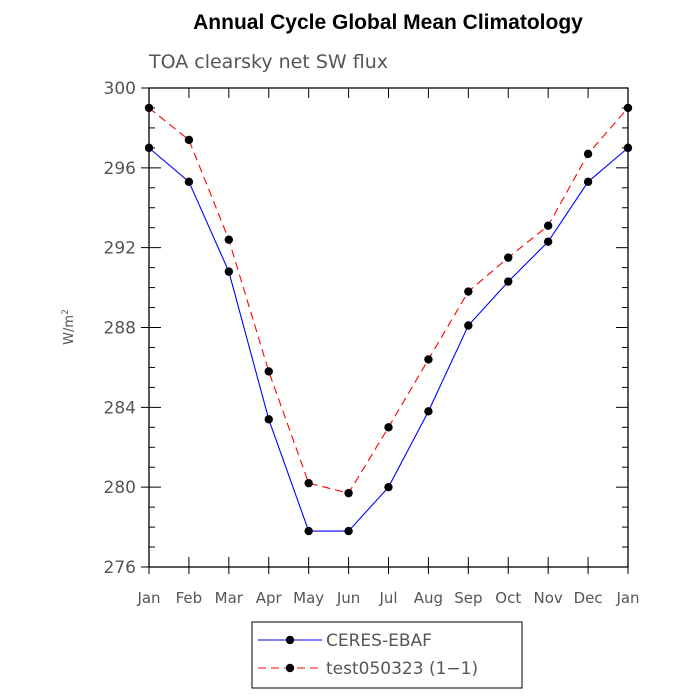 The width and height of the screenshot is (700, 700). What do you see at coordinates (120, 89) in the screenshot?
I see `y-tick-label: 300` at bounding box center [120, 89].